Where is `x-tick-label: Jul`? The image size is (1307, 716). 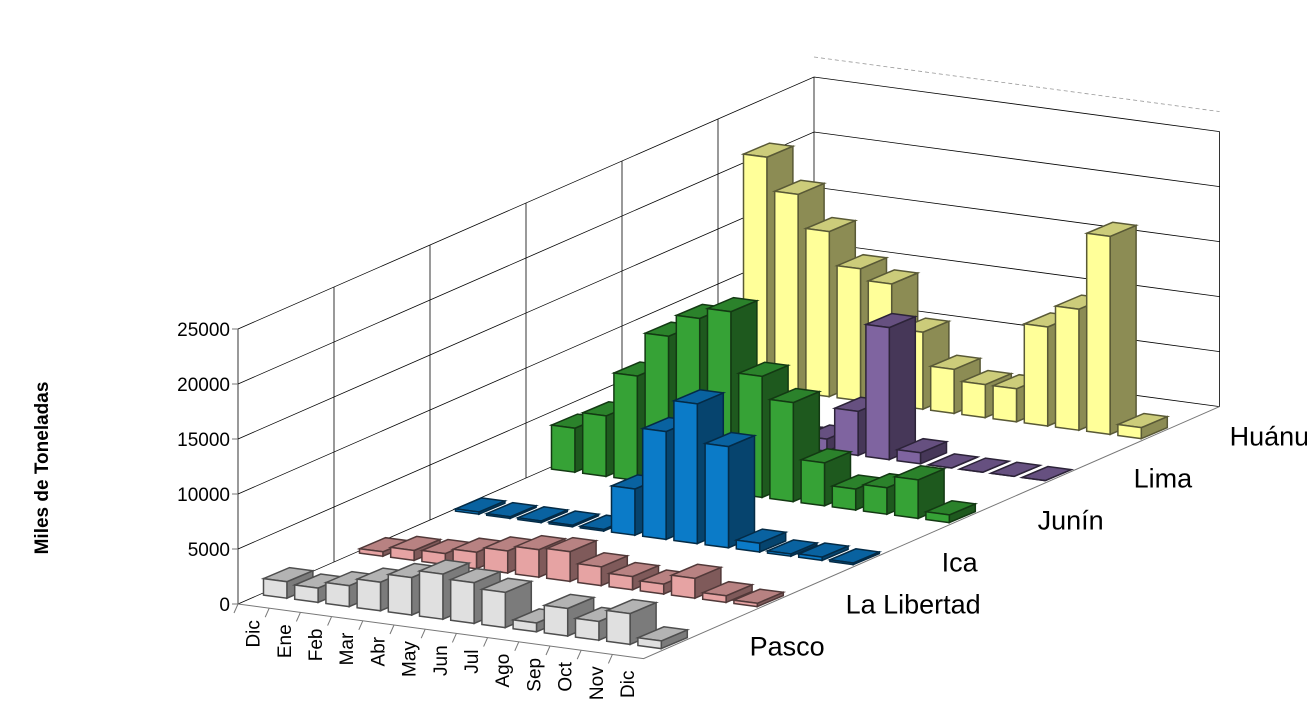
x-tick-label: Jul is located at coordinates (472, 662).